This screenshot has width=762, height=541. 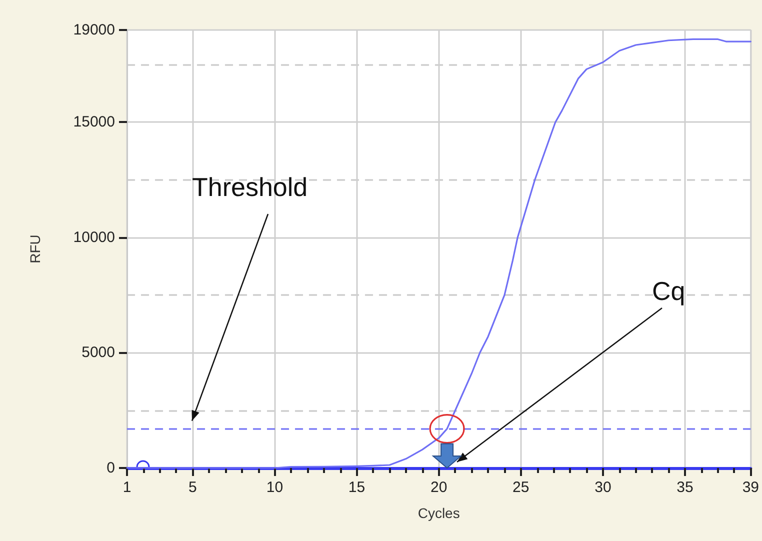 What do you see at coordinates (35, 249) in the screenshot?
I see `y-axis-title: RFU` at bounding box center [35, 249].